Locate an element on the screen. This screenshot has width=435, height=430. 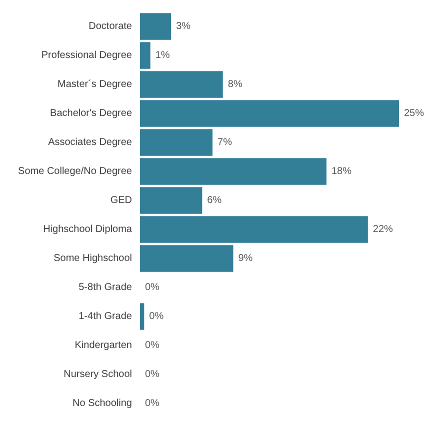
data-label: 6% is located at coordinates (214, 200).